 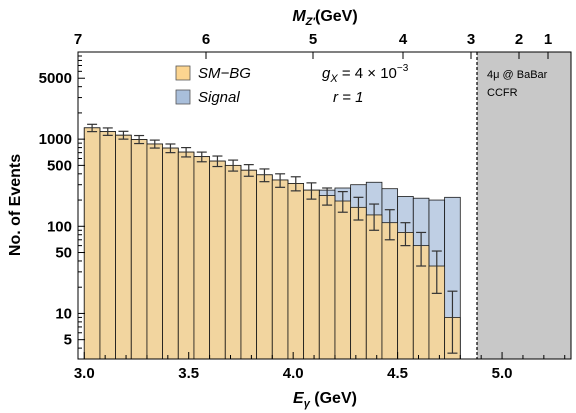 What do you see at coordinates (213, 85) in the screenshot?
I see `legend: SM−BG Signal` at bounding box center [213, 85].